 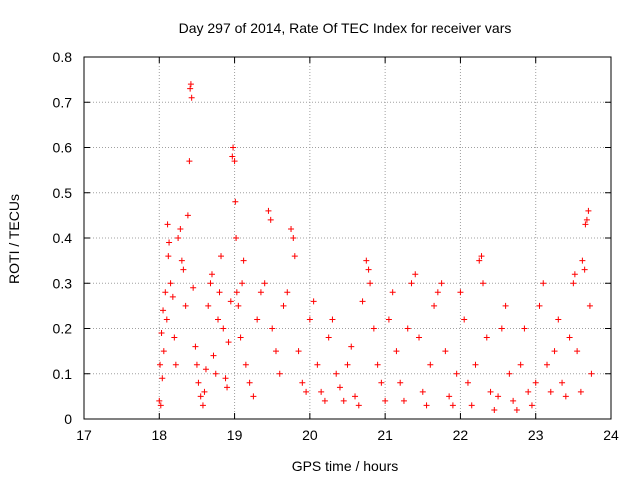 I want to click on x-tick-label: 17, so click(x=84, y=435).